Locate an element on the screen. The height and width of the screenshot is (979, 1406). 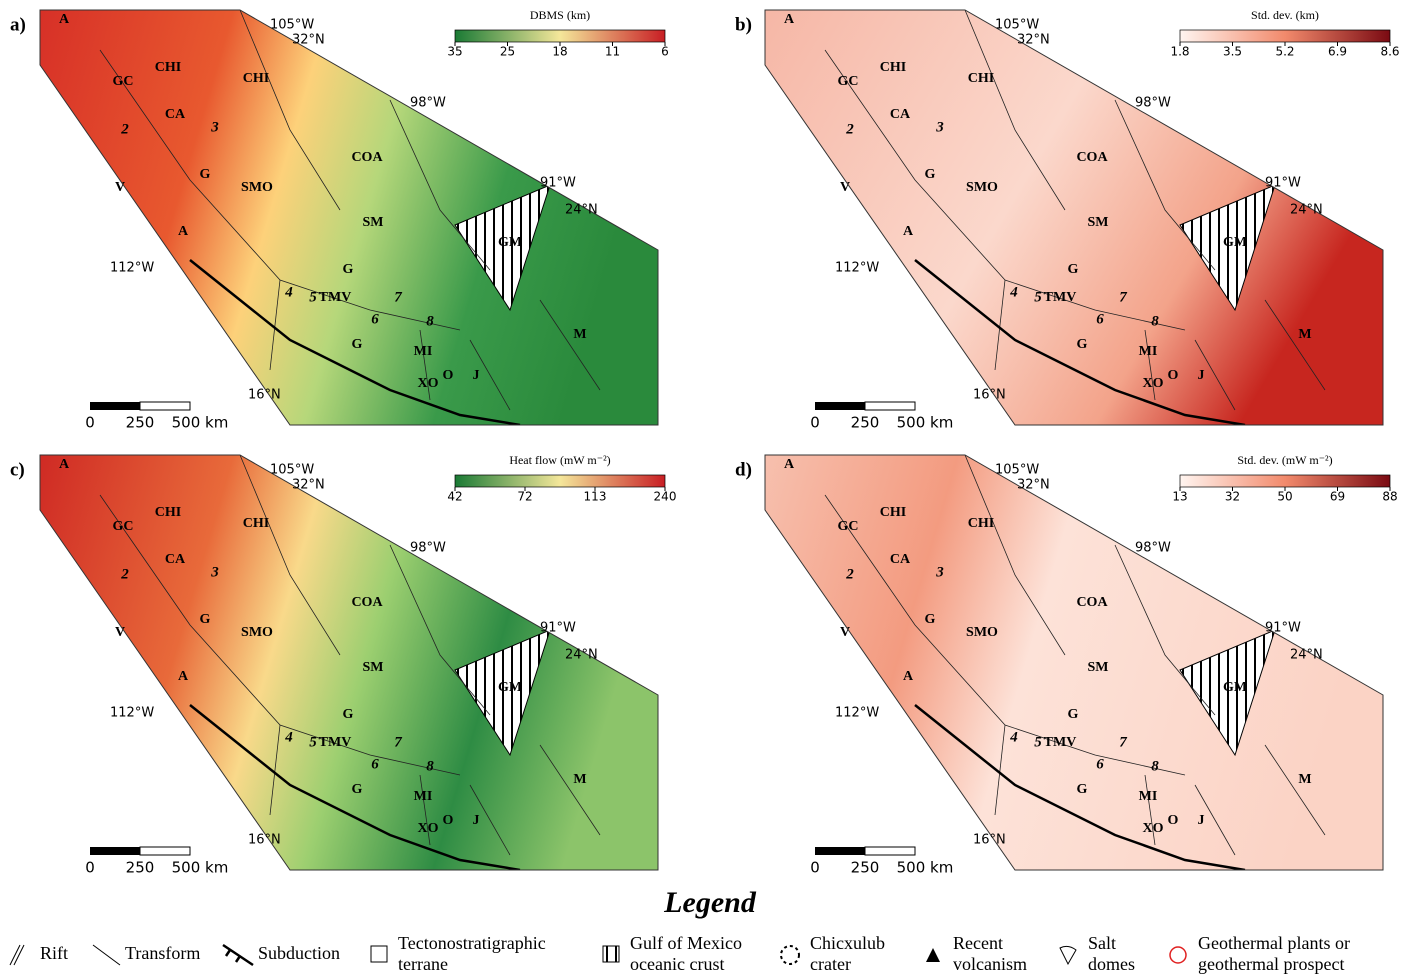
terrane-label: 7 is located at coordinates (398, 297).